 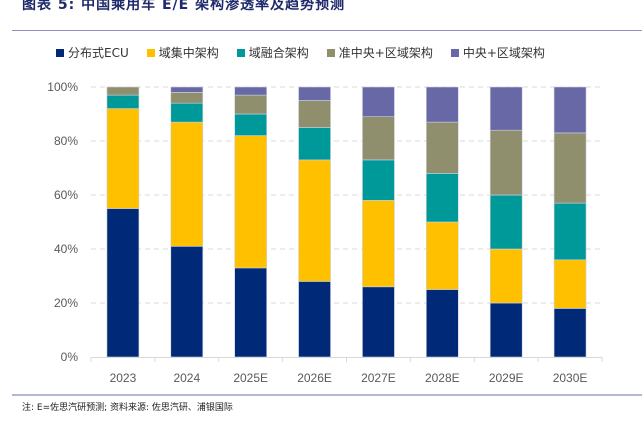 I want to click on figure-title: 图表 5: 中国乘用车 E/E 架构渗透率及趋势预测, so click(x=183, y=7).